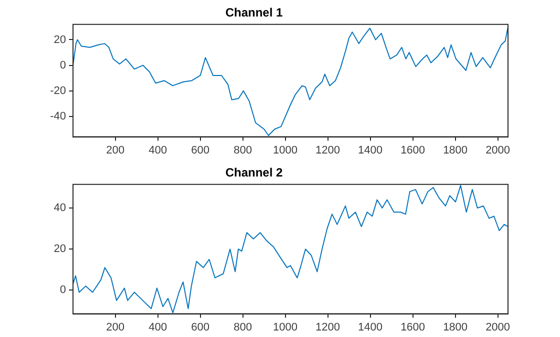 This screenshot has width=560, height=337. I want to click on y-tick-label: -20, so click(58, 90).